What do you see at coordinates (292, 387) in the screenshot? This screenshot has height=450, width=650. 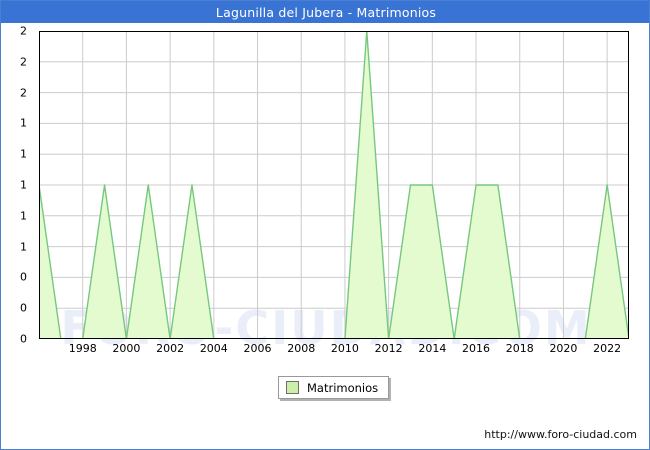 I see `legend-swatch-matrimonios` at bounding box center [292, 387].